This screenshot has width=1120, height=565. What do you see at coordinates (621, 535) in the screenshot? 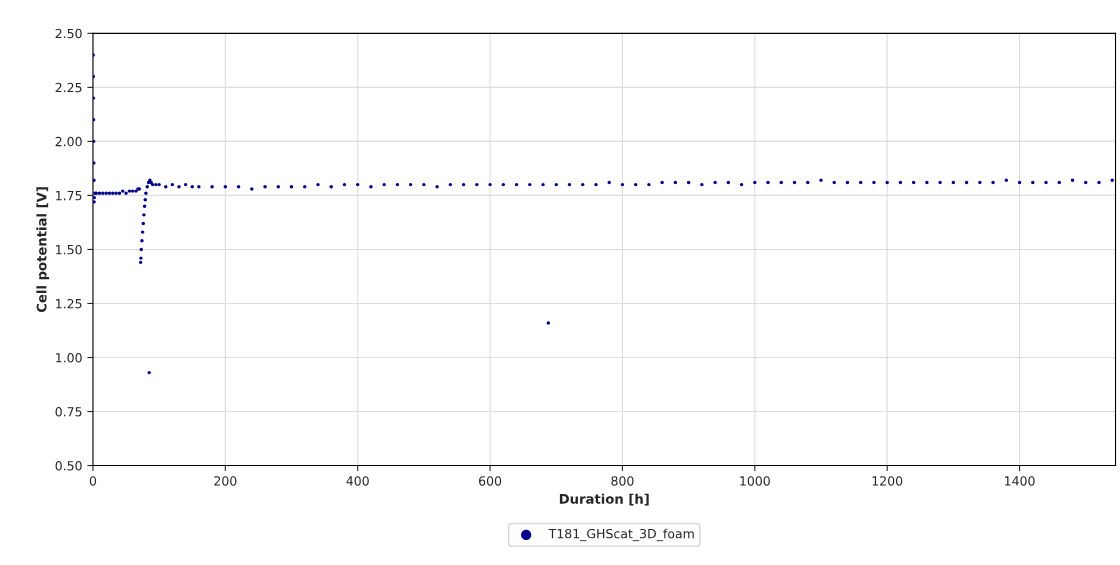
I see `legend-label: T181_GHScat_3D_foam` at bounding box center [621, 535].